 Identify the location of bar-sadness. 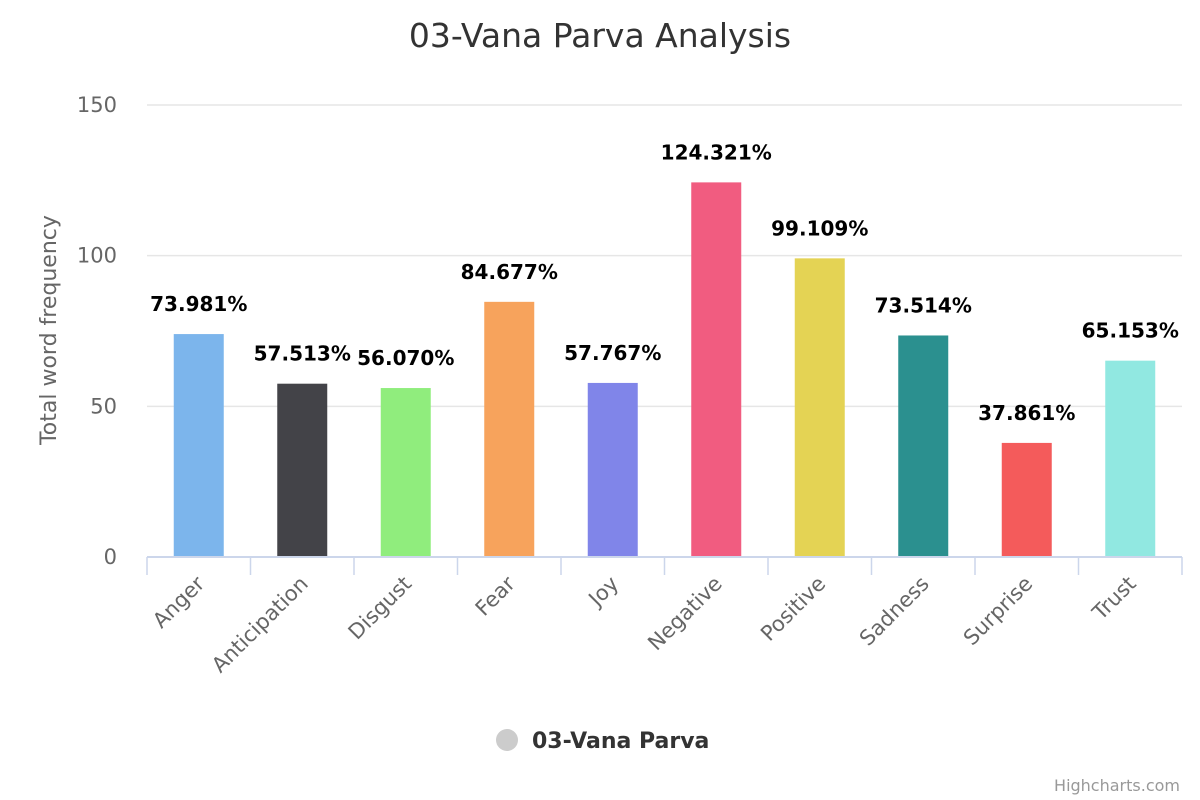
(923, 446).